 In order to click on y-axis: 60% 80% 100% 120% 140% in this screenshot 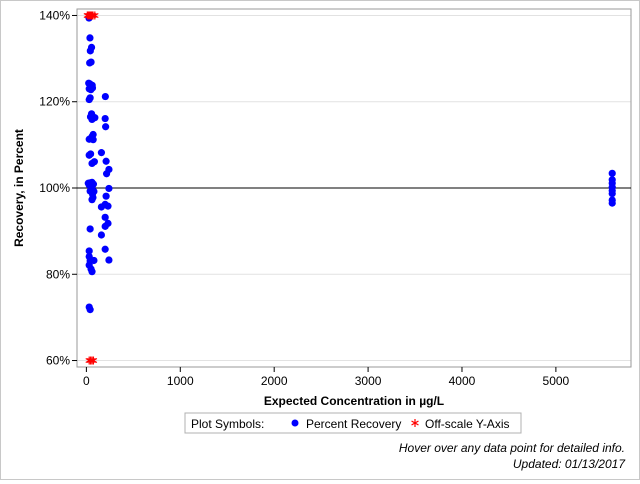, I will do `click(58, 188)`.